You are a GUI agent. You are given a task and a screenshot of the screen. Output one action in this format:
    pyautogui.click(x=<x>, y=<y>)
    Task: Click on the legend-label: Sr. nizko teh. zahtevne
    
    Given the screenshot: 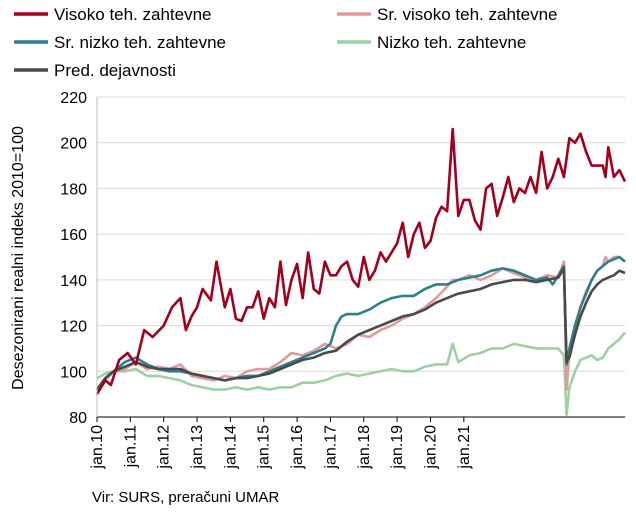 What is the action you would take?
    pyautogui.click(x=140, y=42)
    